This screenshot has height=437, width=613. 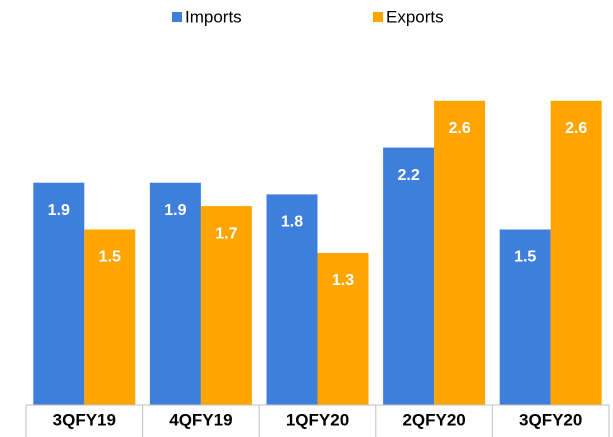 What do you see at coordinates (343, 280) in the screenshot?
I see `data-label: 1.3` at bounding box center [343, 280].